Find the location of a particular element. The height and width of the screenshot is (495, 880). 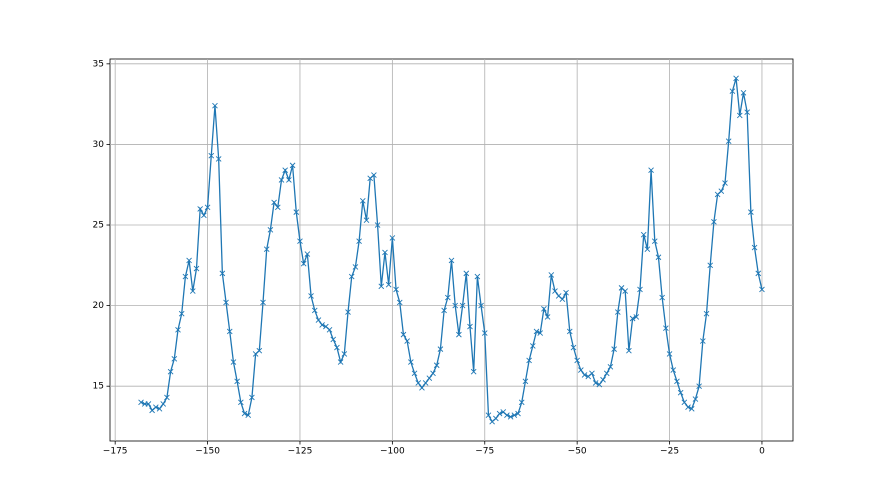

x-tick-label: −25 is located at coordinates (669, 452).